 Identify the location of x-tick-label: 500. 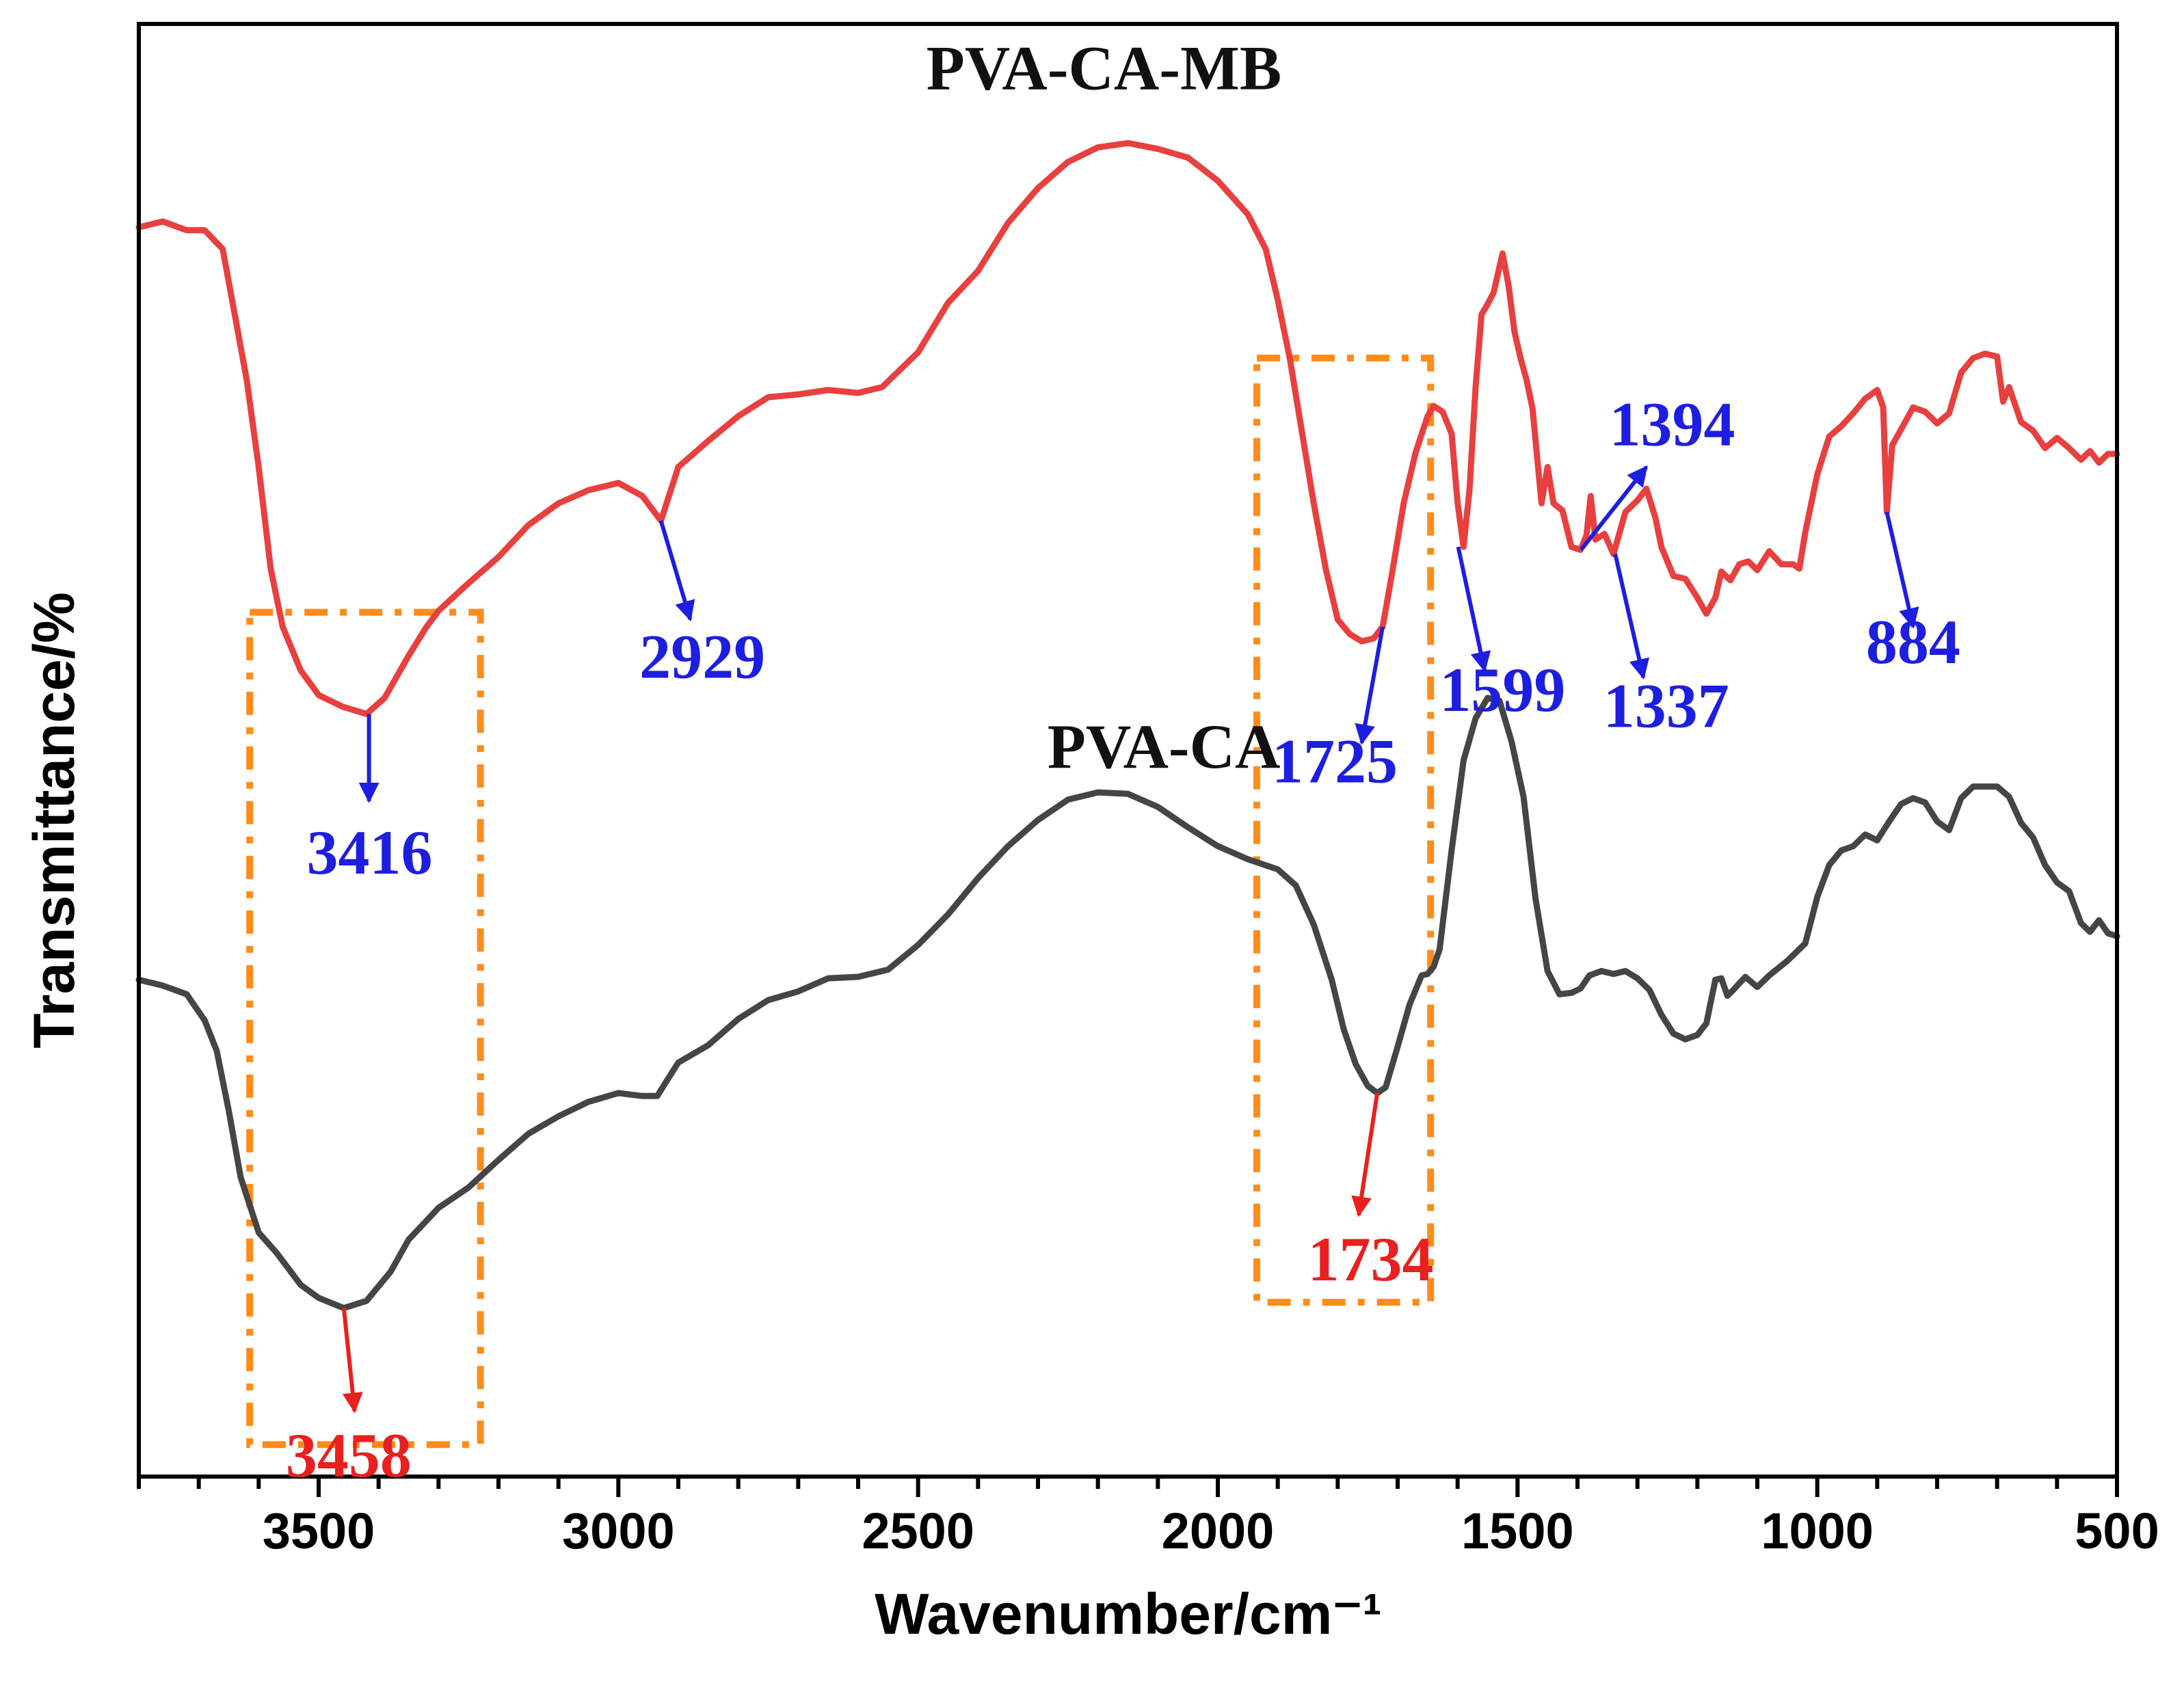
(2117, 1531).